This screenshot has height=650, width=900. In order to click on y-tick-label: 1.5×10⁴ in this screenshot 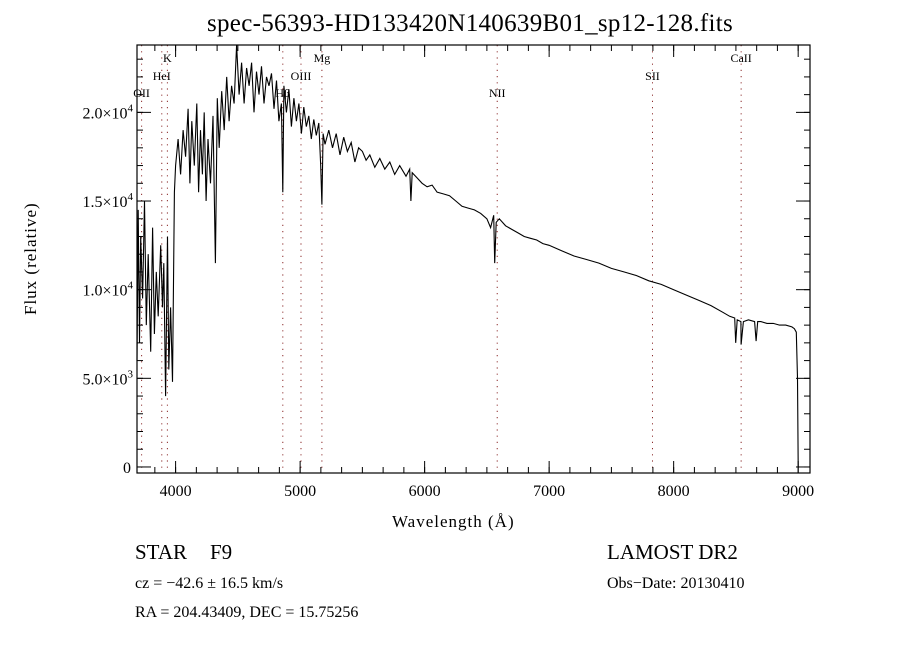, I will do `click(107, 201)`.